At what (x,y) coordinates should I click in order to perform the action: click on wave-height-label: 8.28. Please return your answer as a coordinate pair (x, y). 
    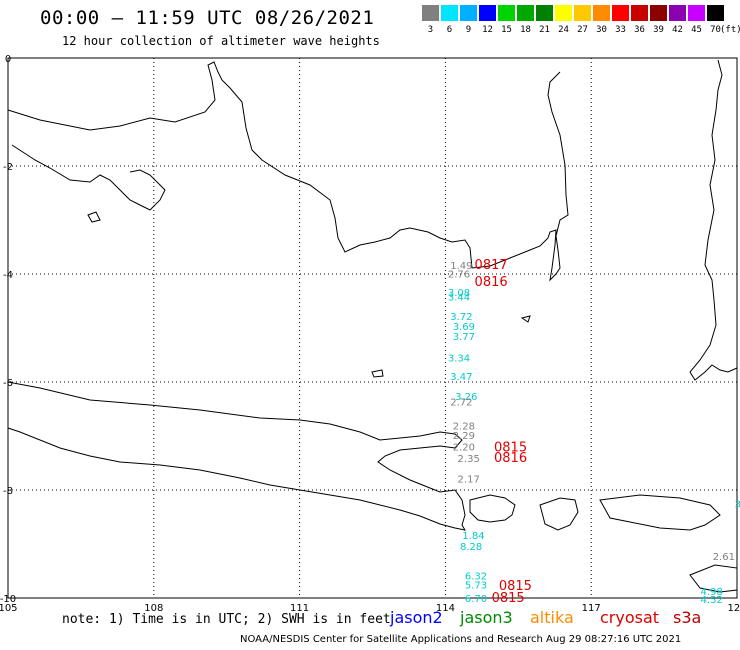
    Looking at the image, I should click on (471, 547).